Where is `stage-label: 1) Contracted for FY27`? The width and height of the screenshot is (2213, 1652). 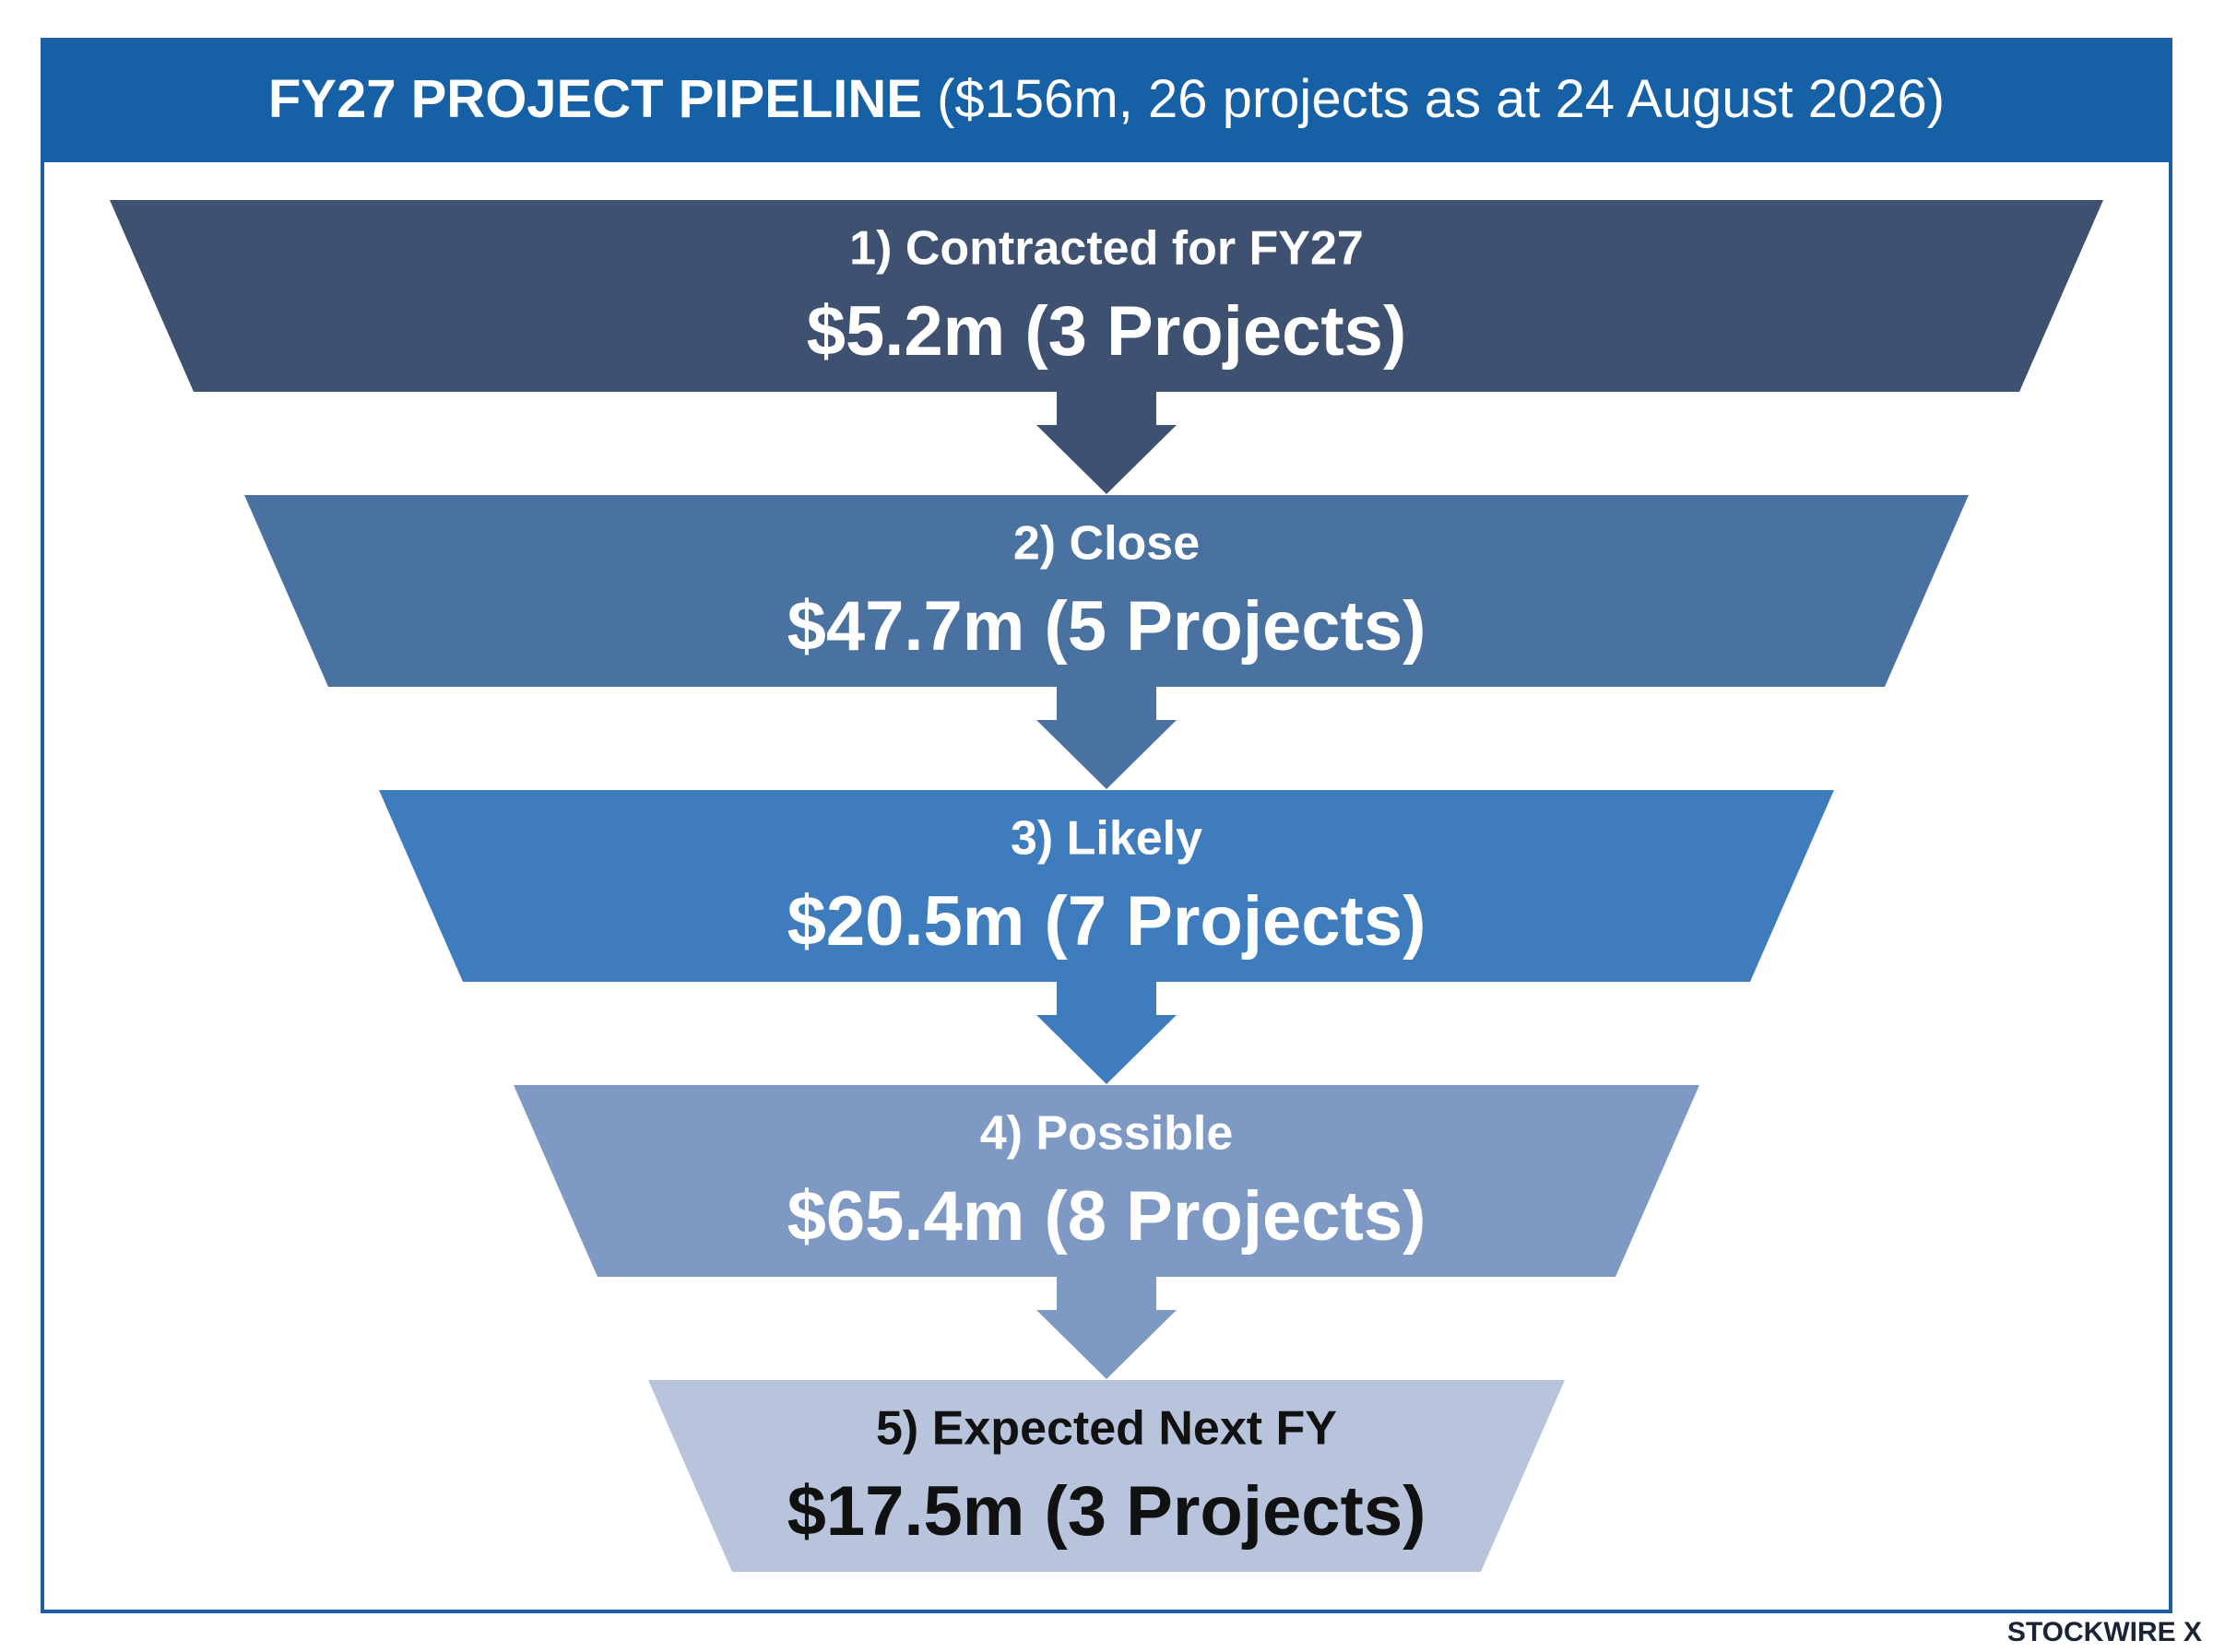 stage-label: 1) Contracted for FY27 is located at coordinates (1106, 249).